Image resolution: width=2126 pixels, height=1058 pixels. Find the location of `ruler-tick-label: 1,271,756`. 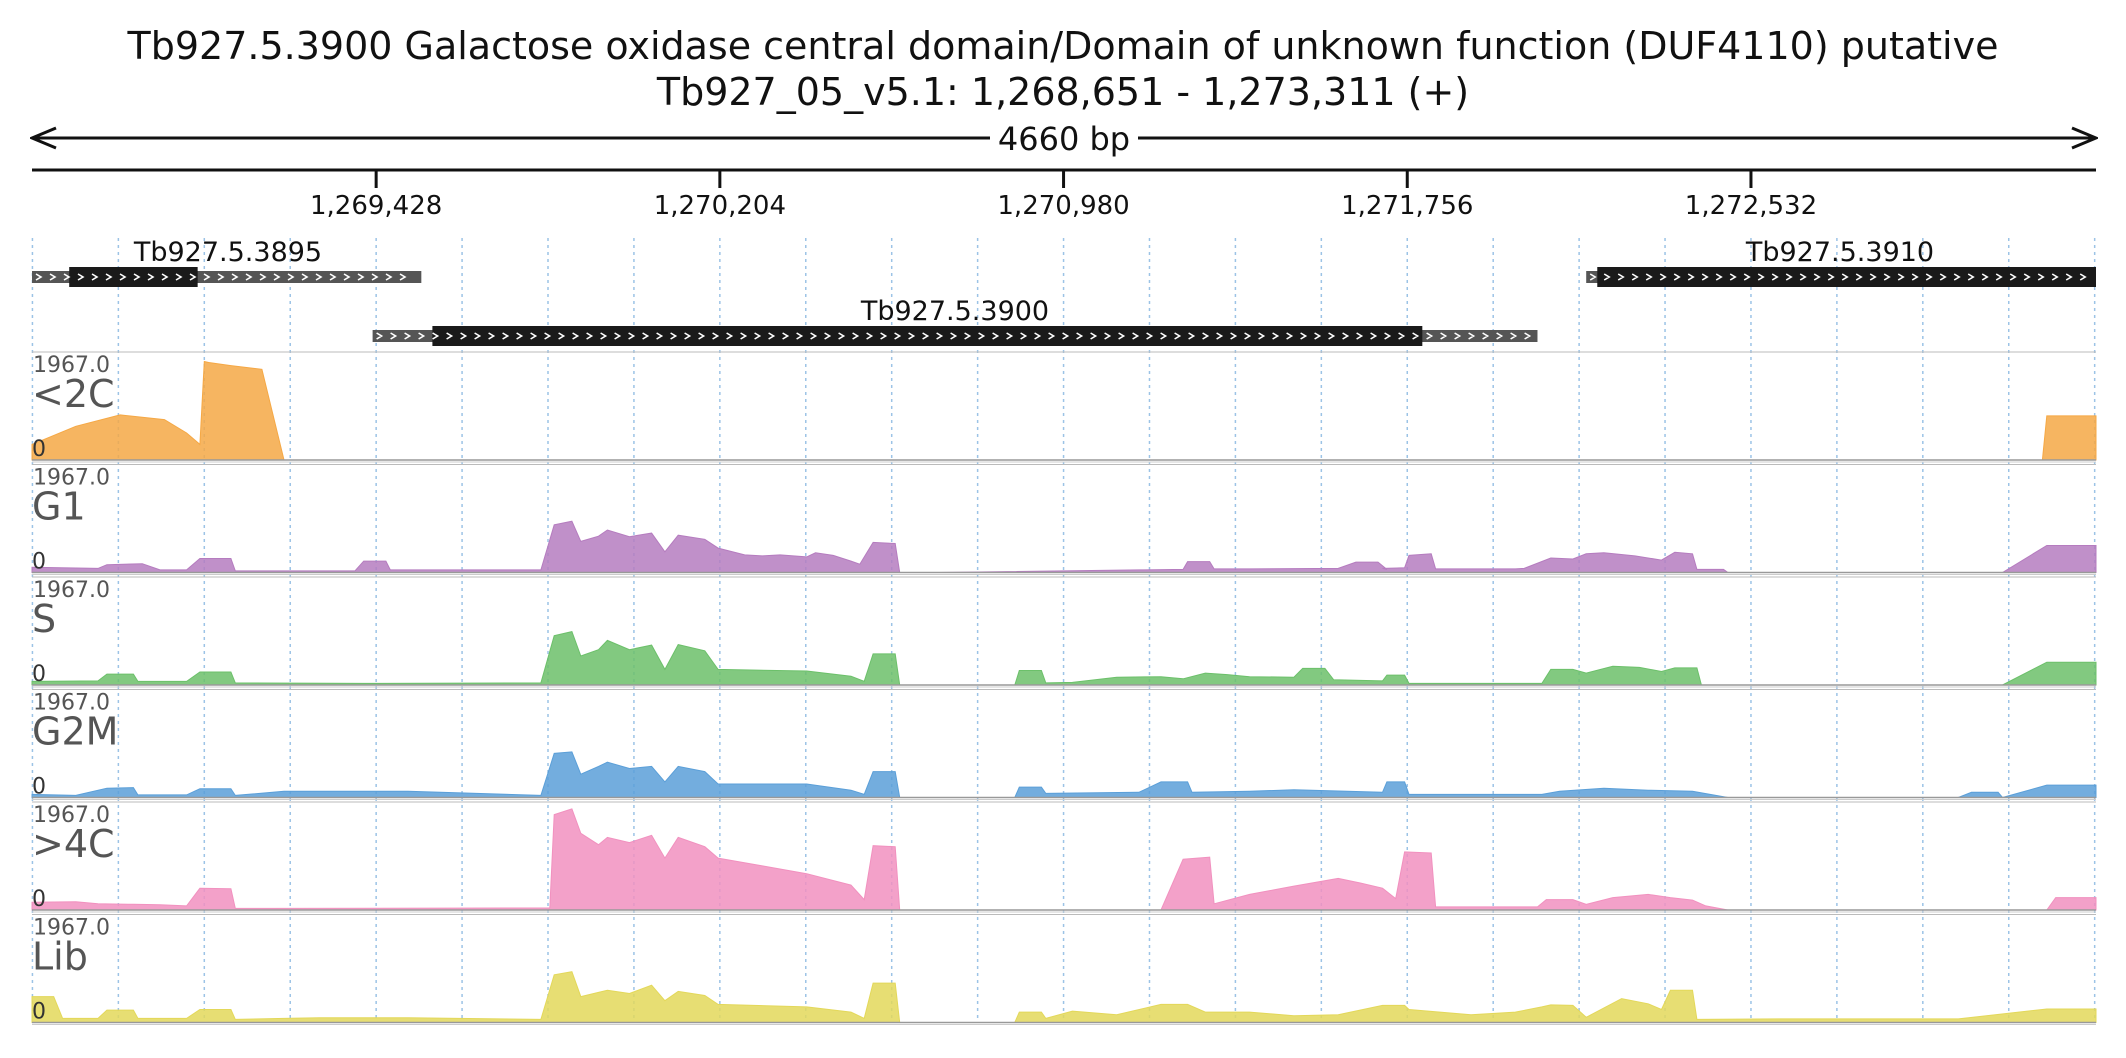

ruler-tick-label: 1,271,756 is located at coordinates (1407, 206).